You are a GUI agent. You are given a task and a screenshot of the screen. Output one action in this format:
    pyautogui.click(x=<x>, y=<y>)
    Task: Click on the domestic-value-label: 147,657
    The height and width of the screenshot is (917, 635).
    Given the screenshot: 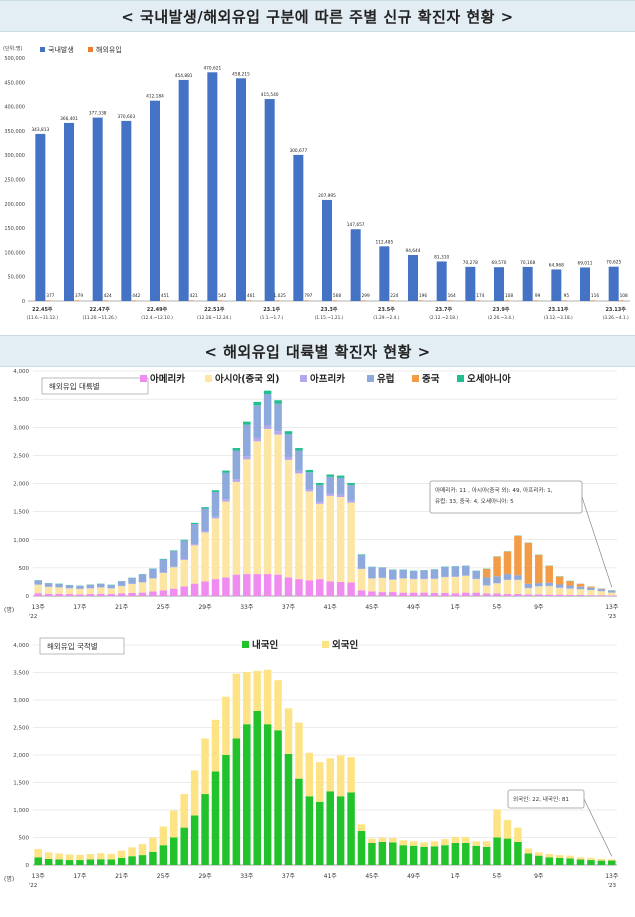 What is the action you would take?
    pyautogui.click(x=356, y=225)
    